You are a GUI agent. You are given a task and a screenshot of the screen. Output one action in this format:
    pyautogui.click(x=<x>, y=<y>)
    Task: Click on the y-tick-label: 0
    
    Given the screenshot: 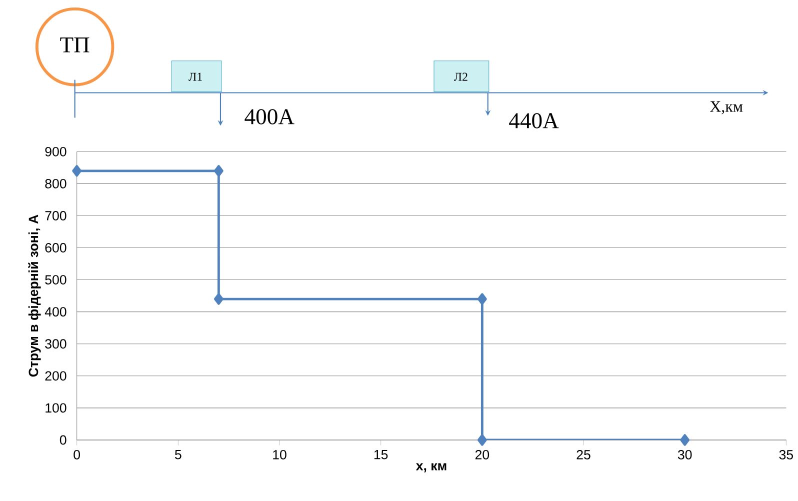 What is the action you would take?
    pyautogui.click(x=63, y=440)
    